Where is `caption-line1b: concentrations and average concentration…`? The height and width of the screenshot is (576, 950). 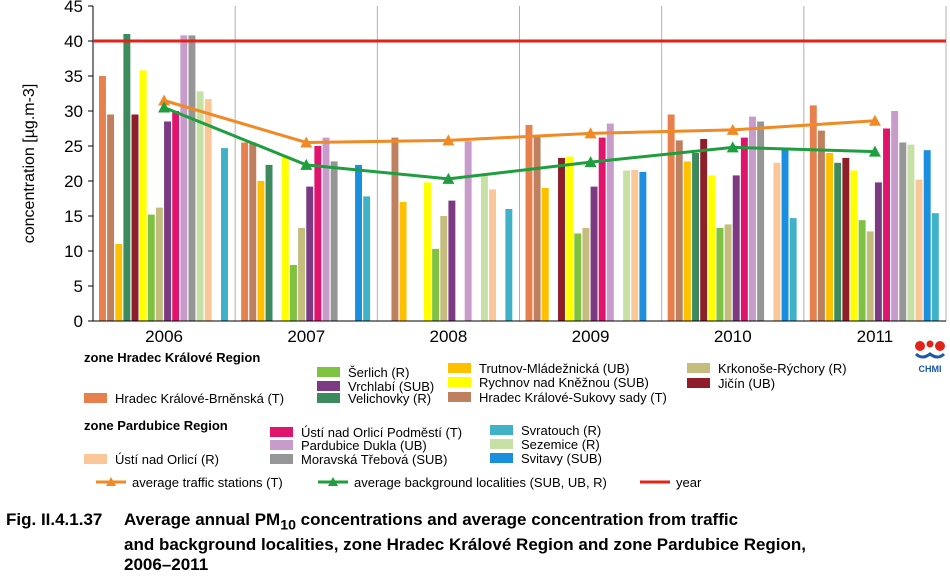 caption-line1b: concentrations and average concentration… is located at coordinates (517, 519).